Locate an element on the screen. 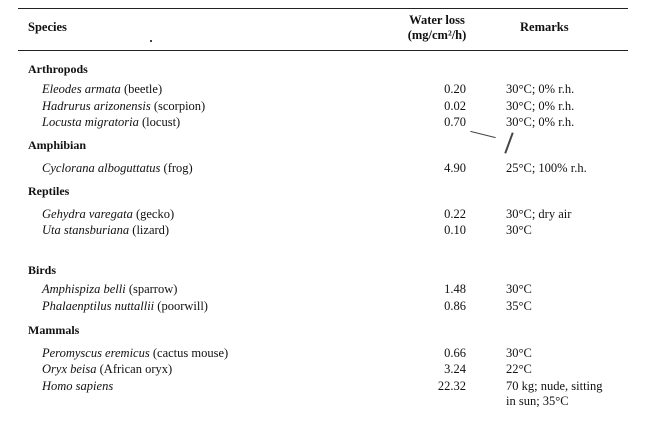  common-name: (frog) is located at coordinates (176, 168).